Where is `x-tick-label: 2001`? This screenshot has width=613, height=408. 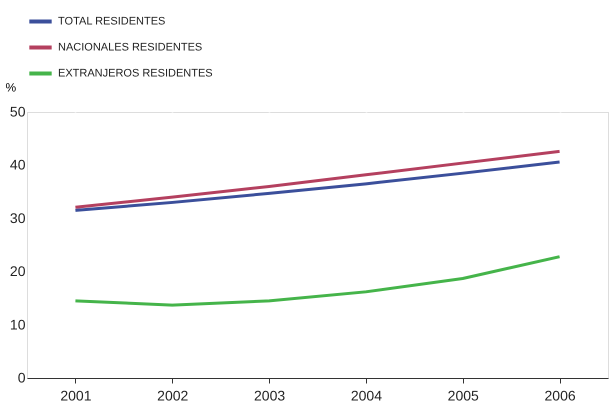
x-tick-label: 2001 is located at coordinates (76, 396).